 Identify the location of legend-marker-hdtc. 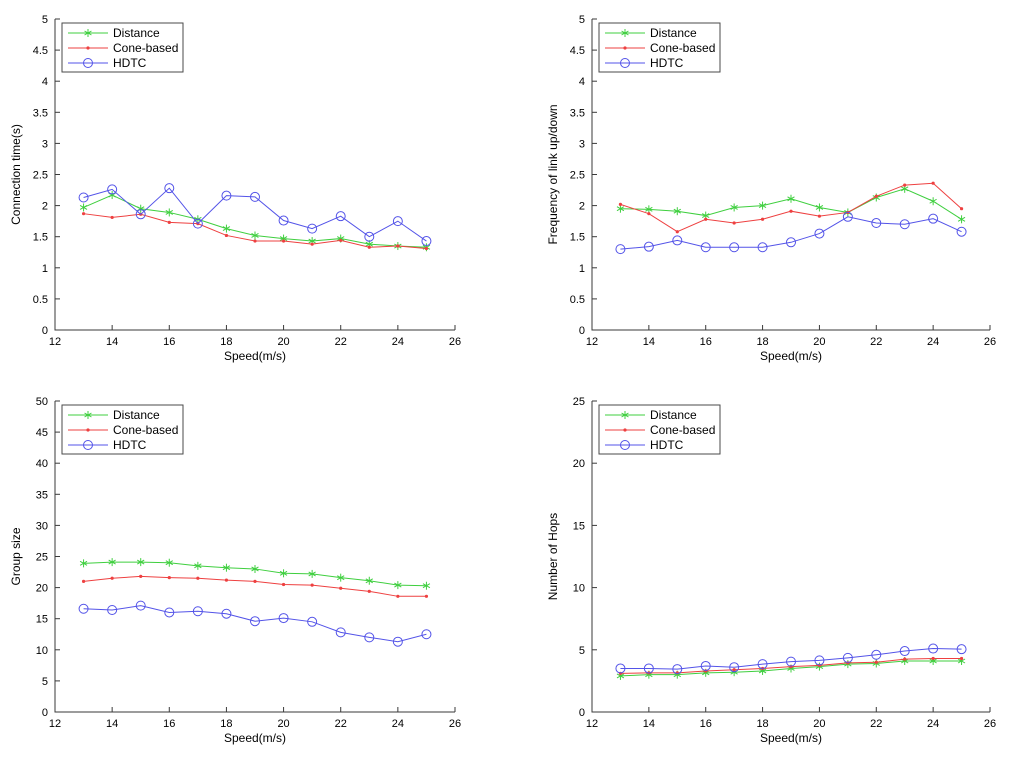
(625, 445).